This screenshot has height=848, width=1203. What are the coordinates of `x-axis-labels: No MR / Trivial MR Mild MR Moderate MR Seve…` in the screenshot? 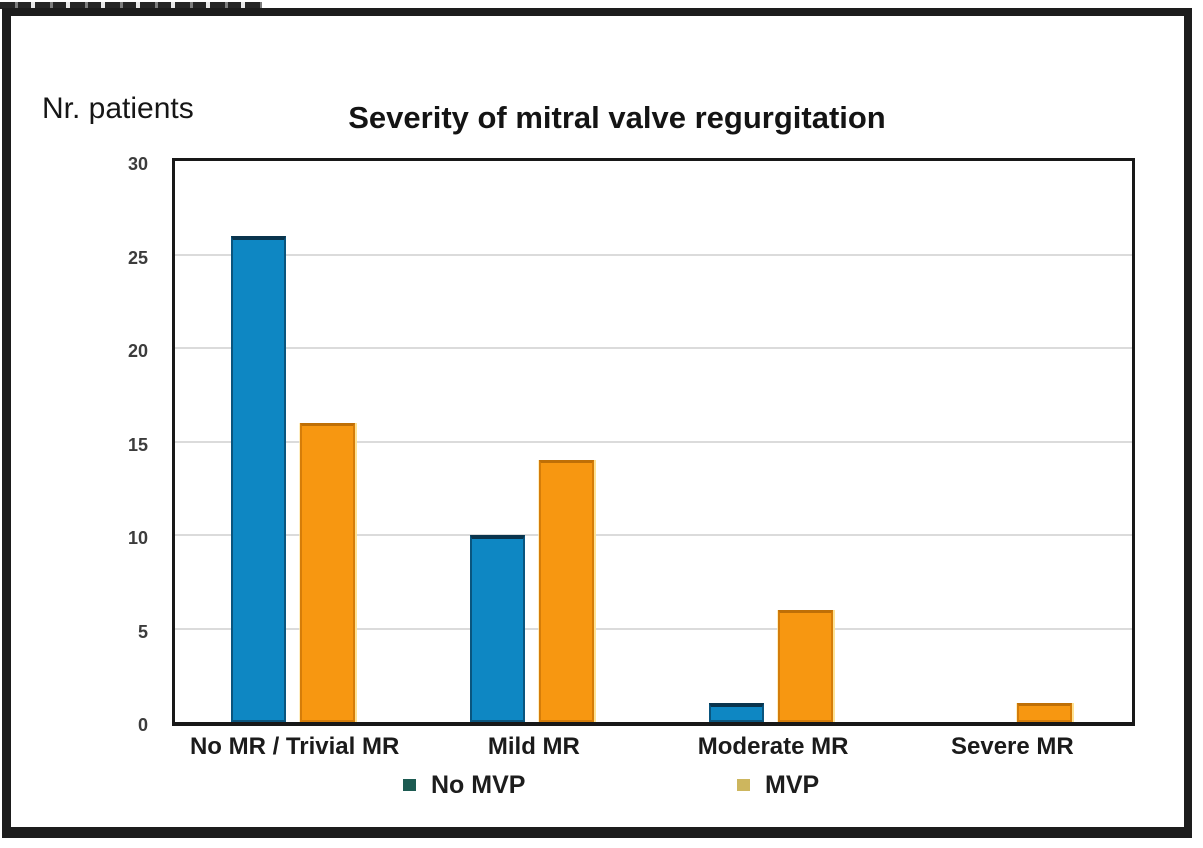 It's located at (653, 749).